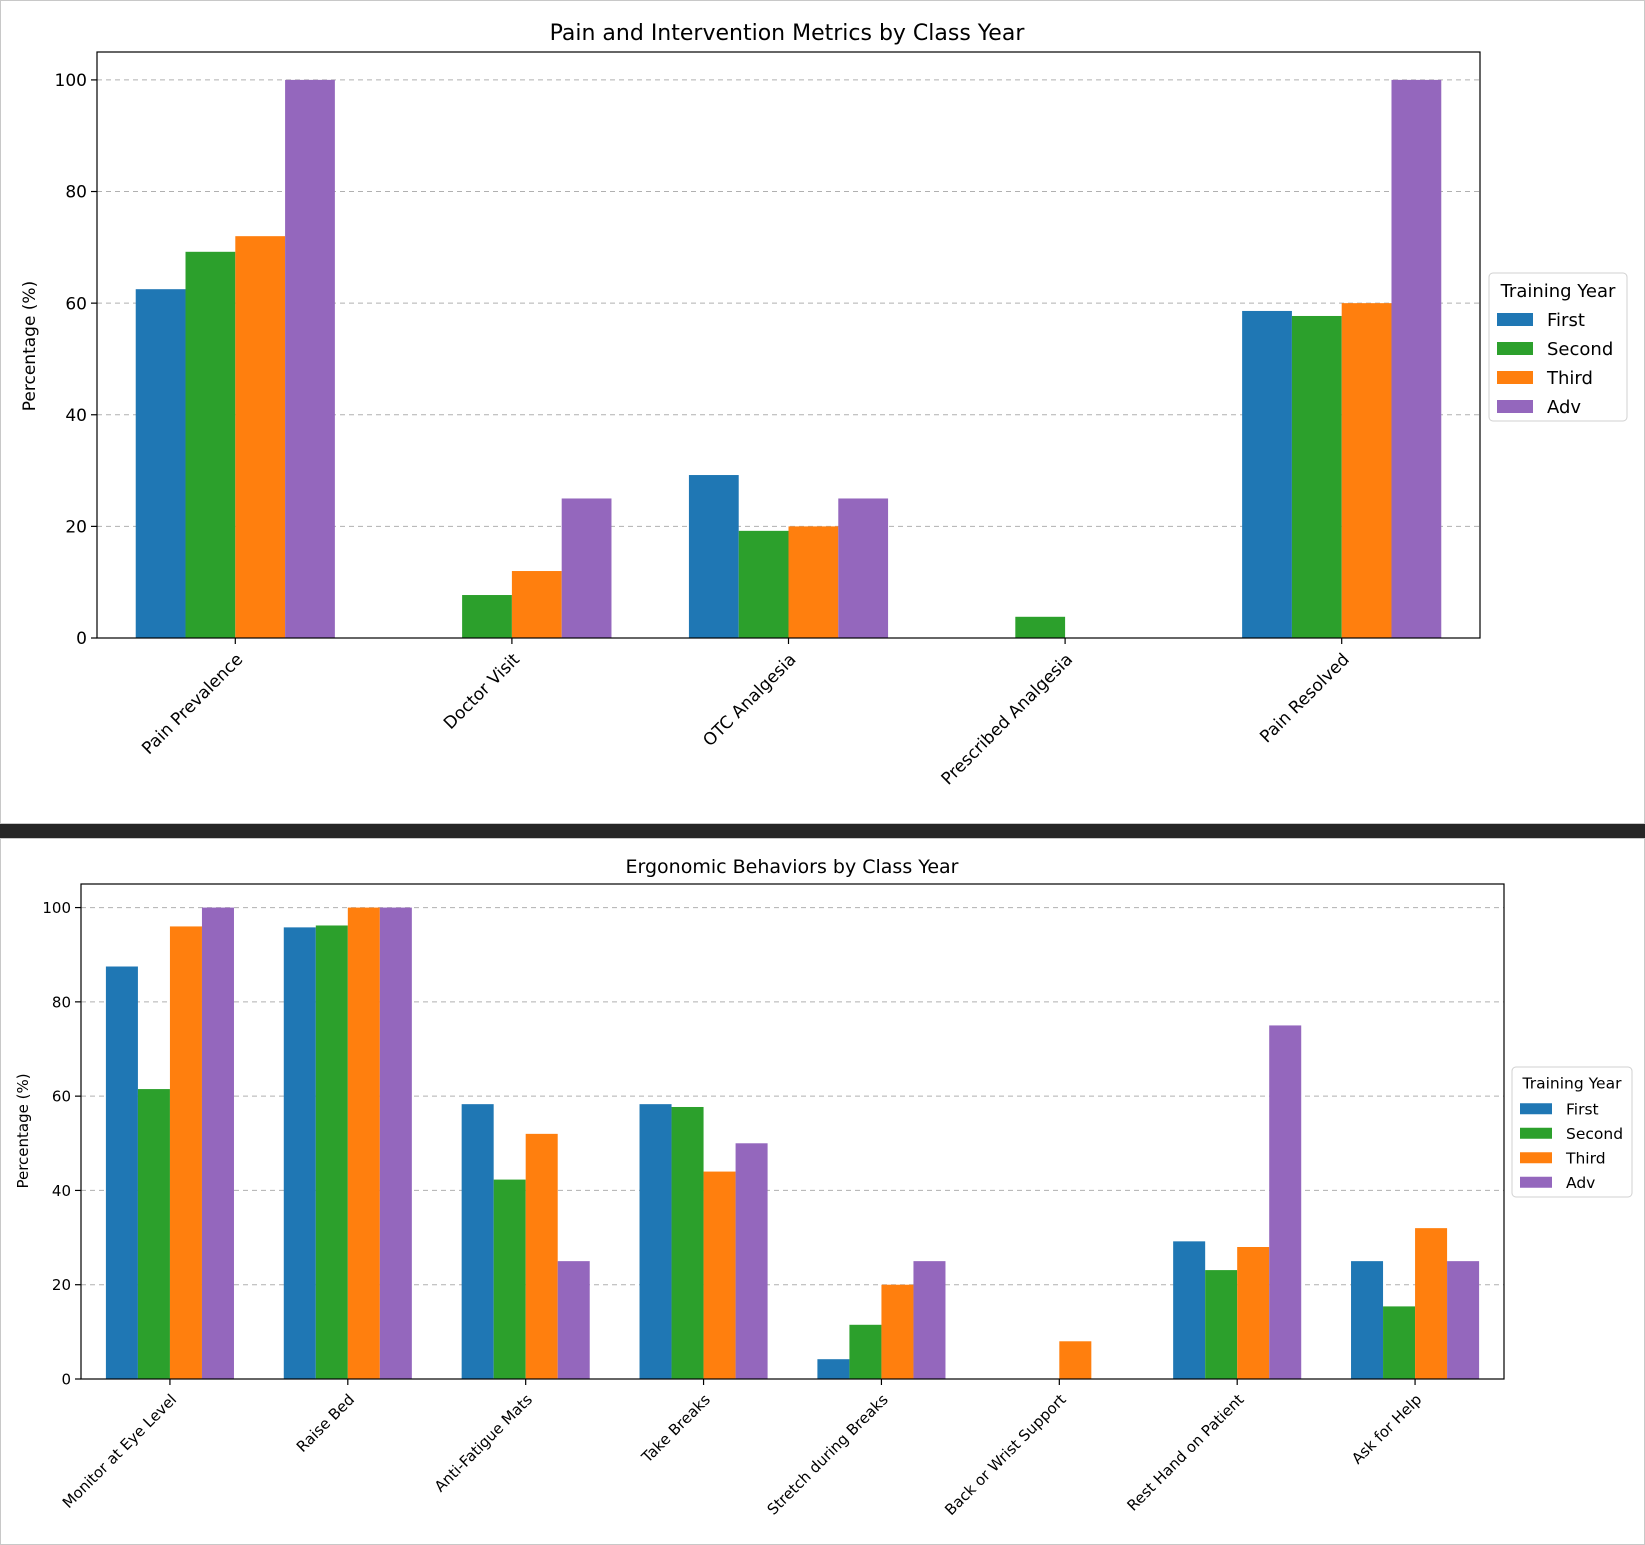  What do you see at coordinates (687, 1242) in the screenshot?
I see `bar-second-take-breaks` at bounding box center [687, 1242].